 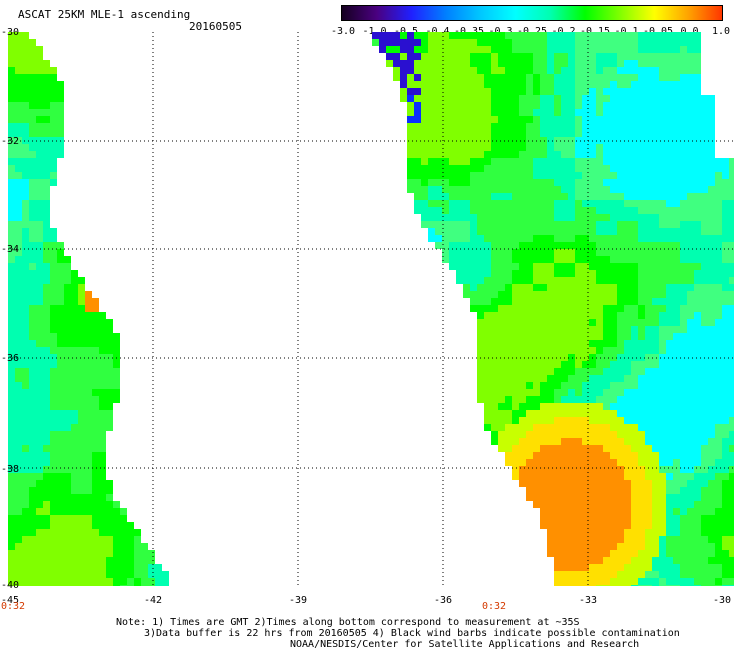 I want to click on y-label: -34, so click(x=10, y=249).